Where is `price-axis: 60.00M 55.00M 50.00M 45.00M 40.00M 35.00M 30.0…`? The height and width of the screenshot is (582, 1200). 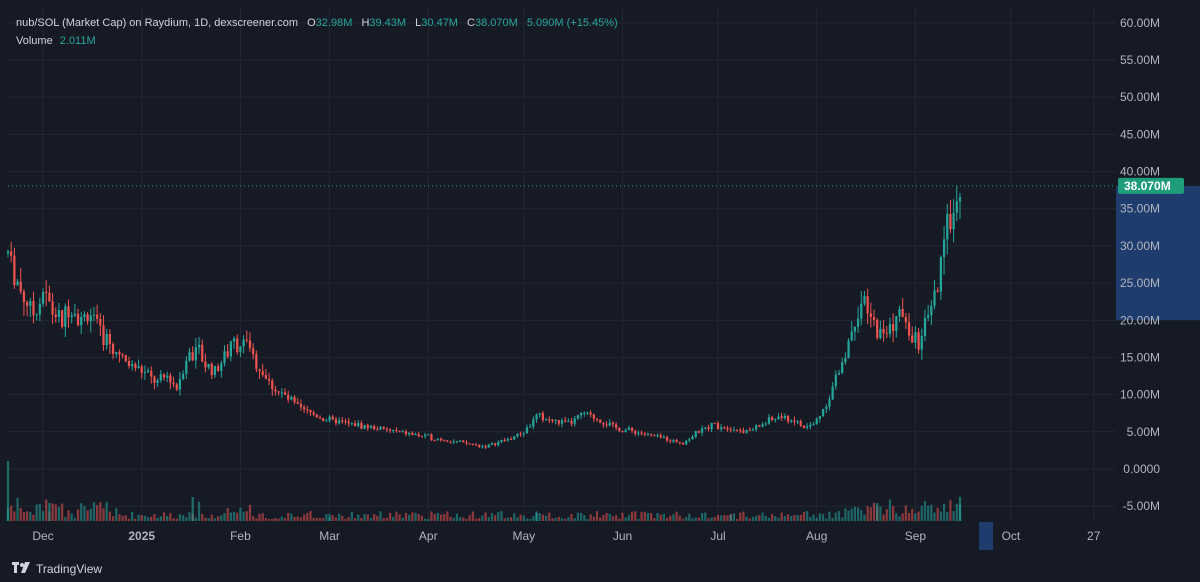 price-axis: 60.00M 55.00M 50.00M 45.00M 40.00M 35.00M 30.0… is located at coordinates (1140, 264).